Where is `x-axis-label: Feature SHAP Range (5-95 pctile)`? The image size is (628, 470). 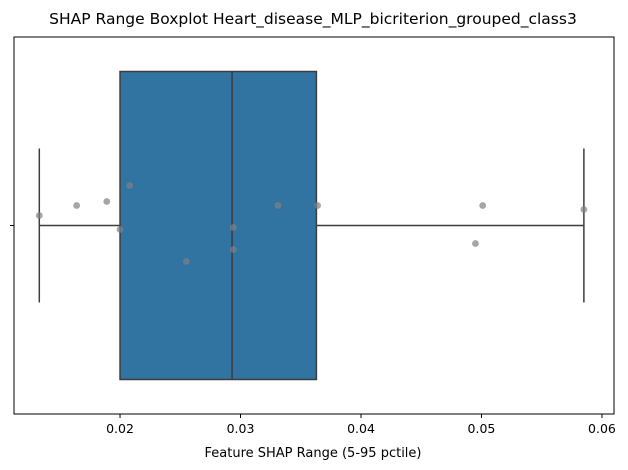 x-axis-label: Feature SHAP Range (5-95 pctile) is located at coordinates (313, 453).